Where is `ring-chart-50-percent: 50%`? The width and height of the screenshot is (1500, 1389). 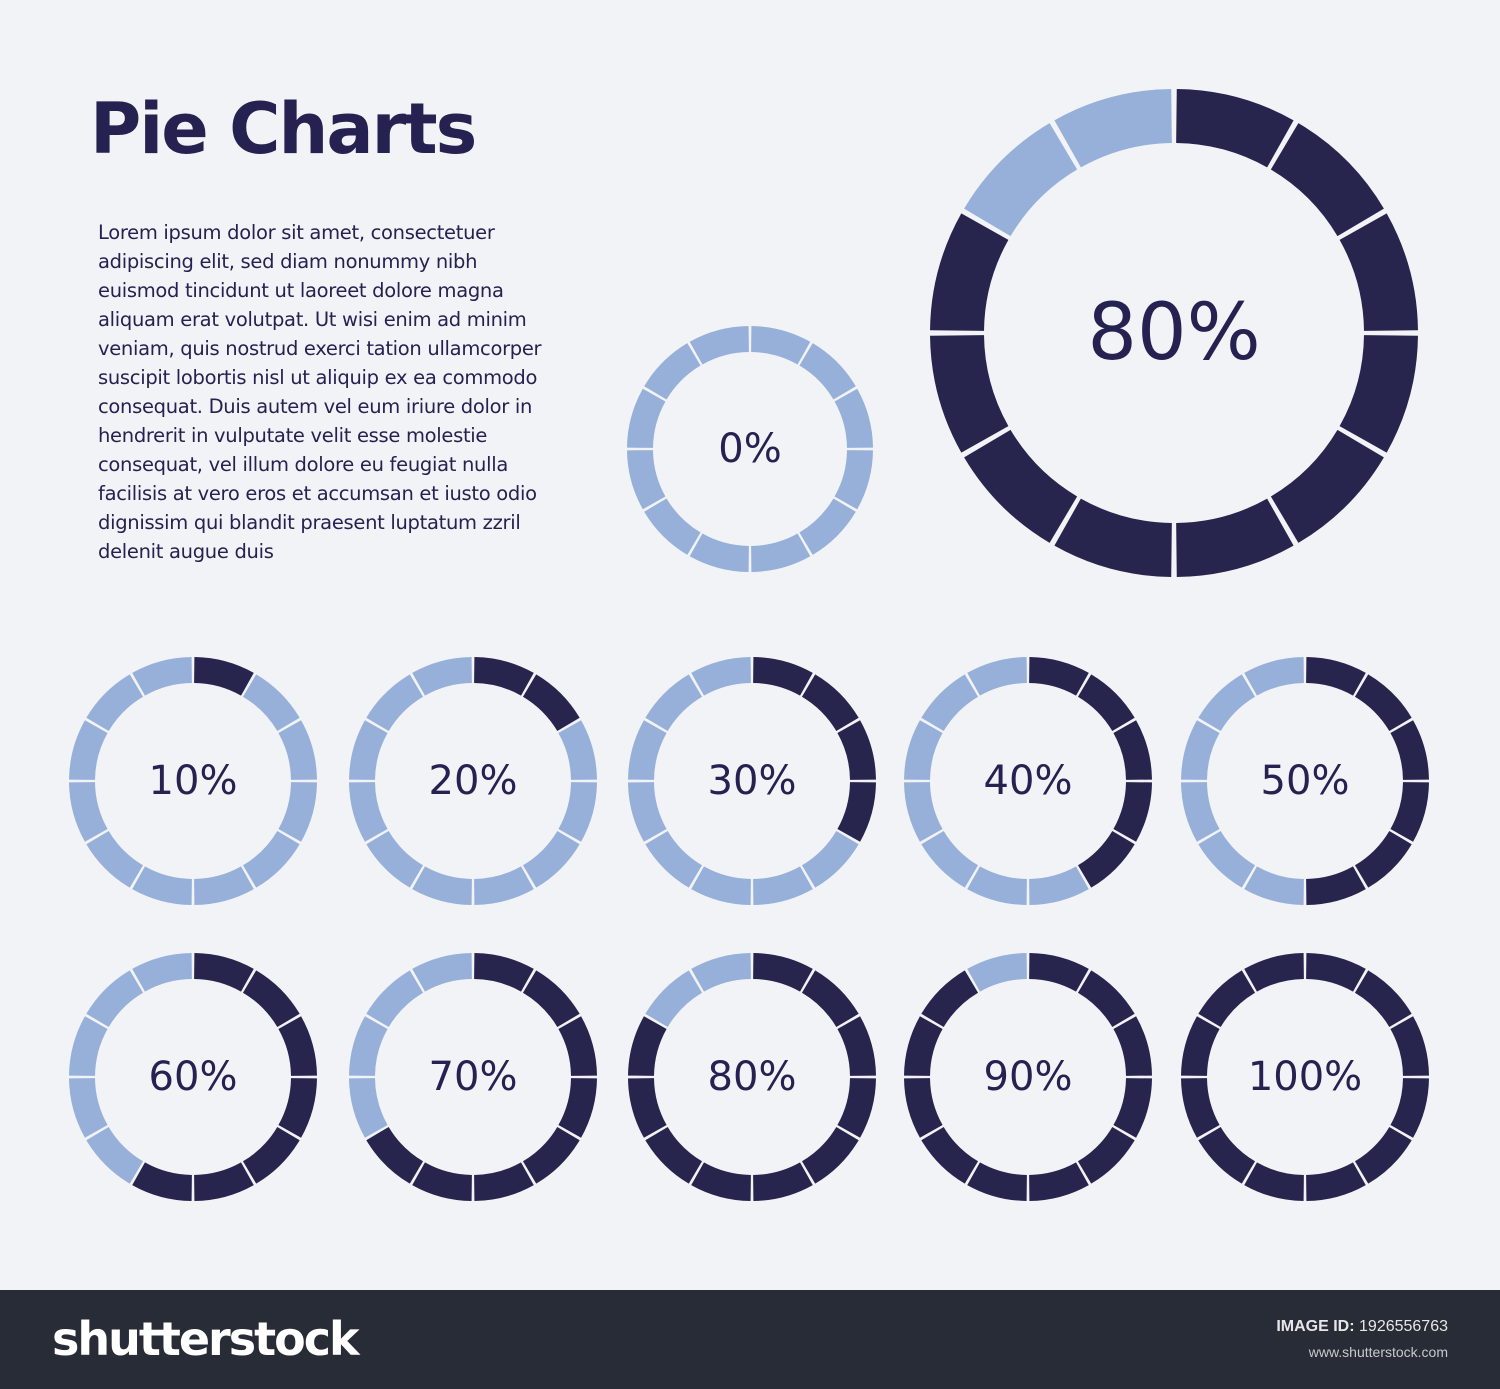
ring-chart-50-percent: 50% is located at coordinates (1305, 781).